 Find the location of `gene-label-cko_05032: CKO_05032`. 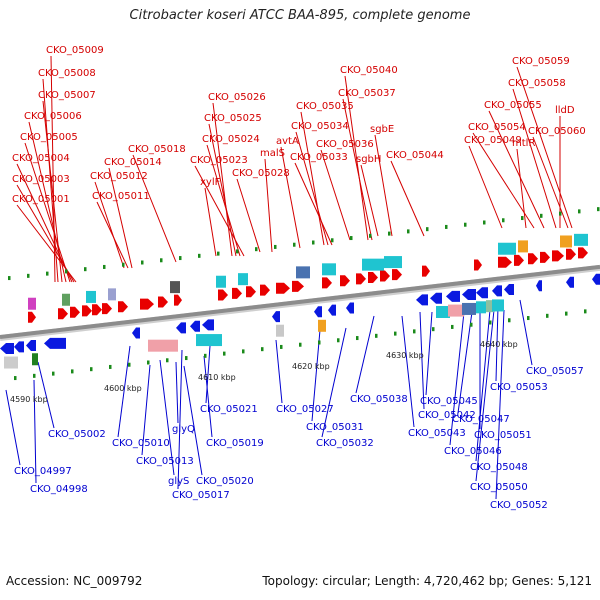

gene-label-cko_05032: CKO_05032 is located at coordinates (345, 443).